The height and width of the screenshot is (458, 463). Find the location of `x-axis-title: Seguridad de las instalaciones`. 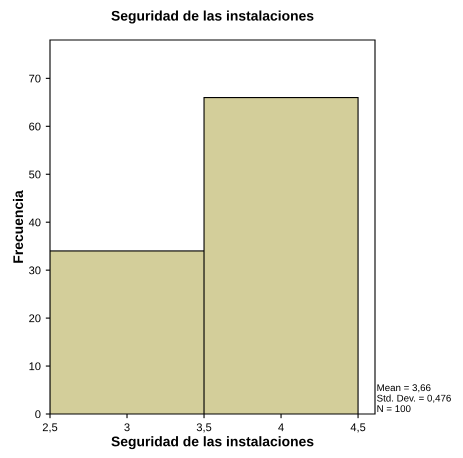

x-axis-title: Seguridad de las instalaciones is located at coordinates (212, 443).